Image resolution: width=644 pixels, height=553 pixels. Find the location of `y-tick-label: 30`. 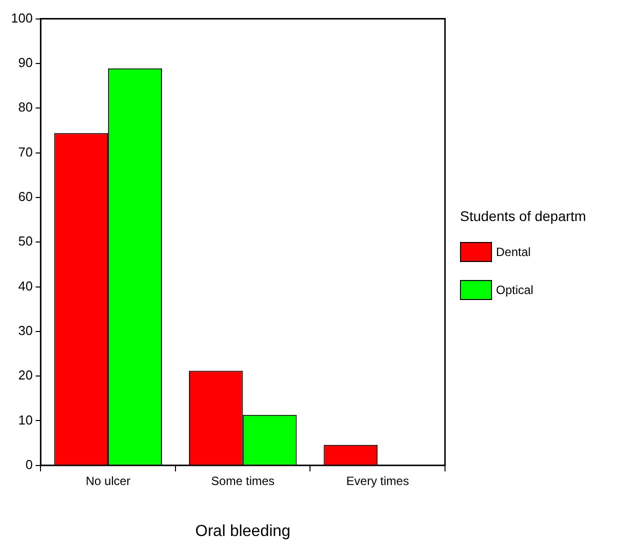

y-tick-label: 30 is located at coordinates (25, 330).